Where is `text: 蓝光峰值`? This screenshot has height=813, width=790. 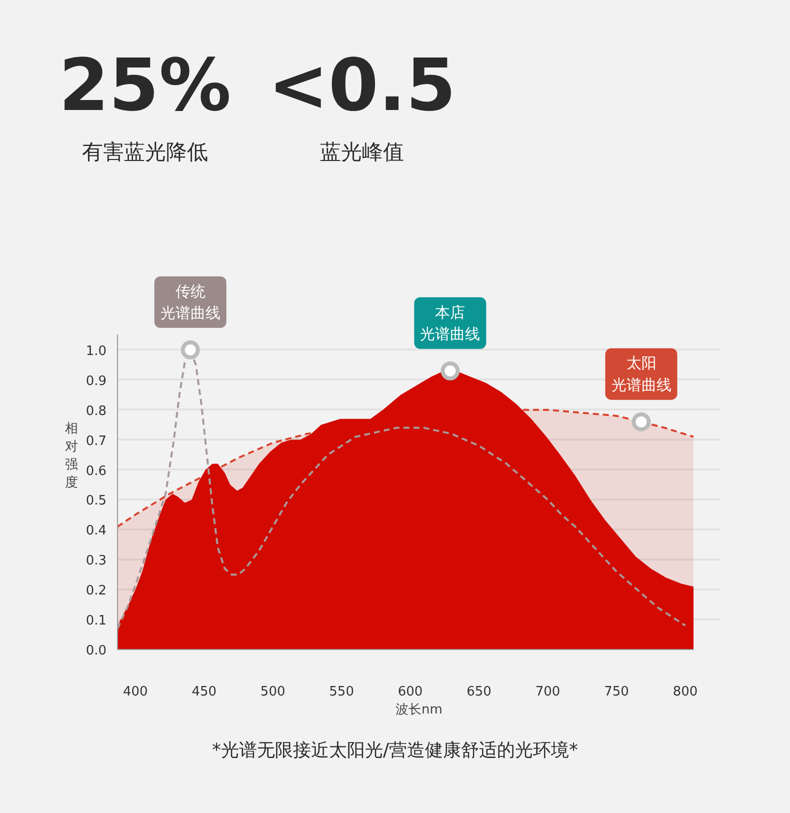 text: 蓝光峰值 is located at coordinates (362, 153).